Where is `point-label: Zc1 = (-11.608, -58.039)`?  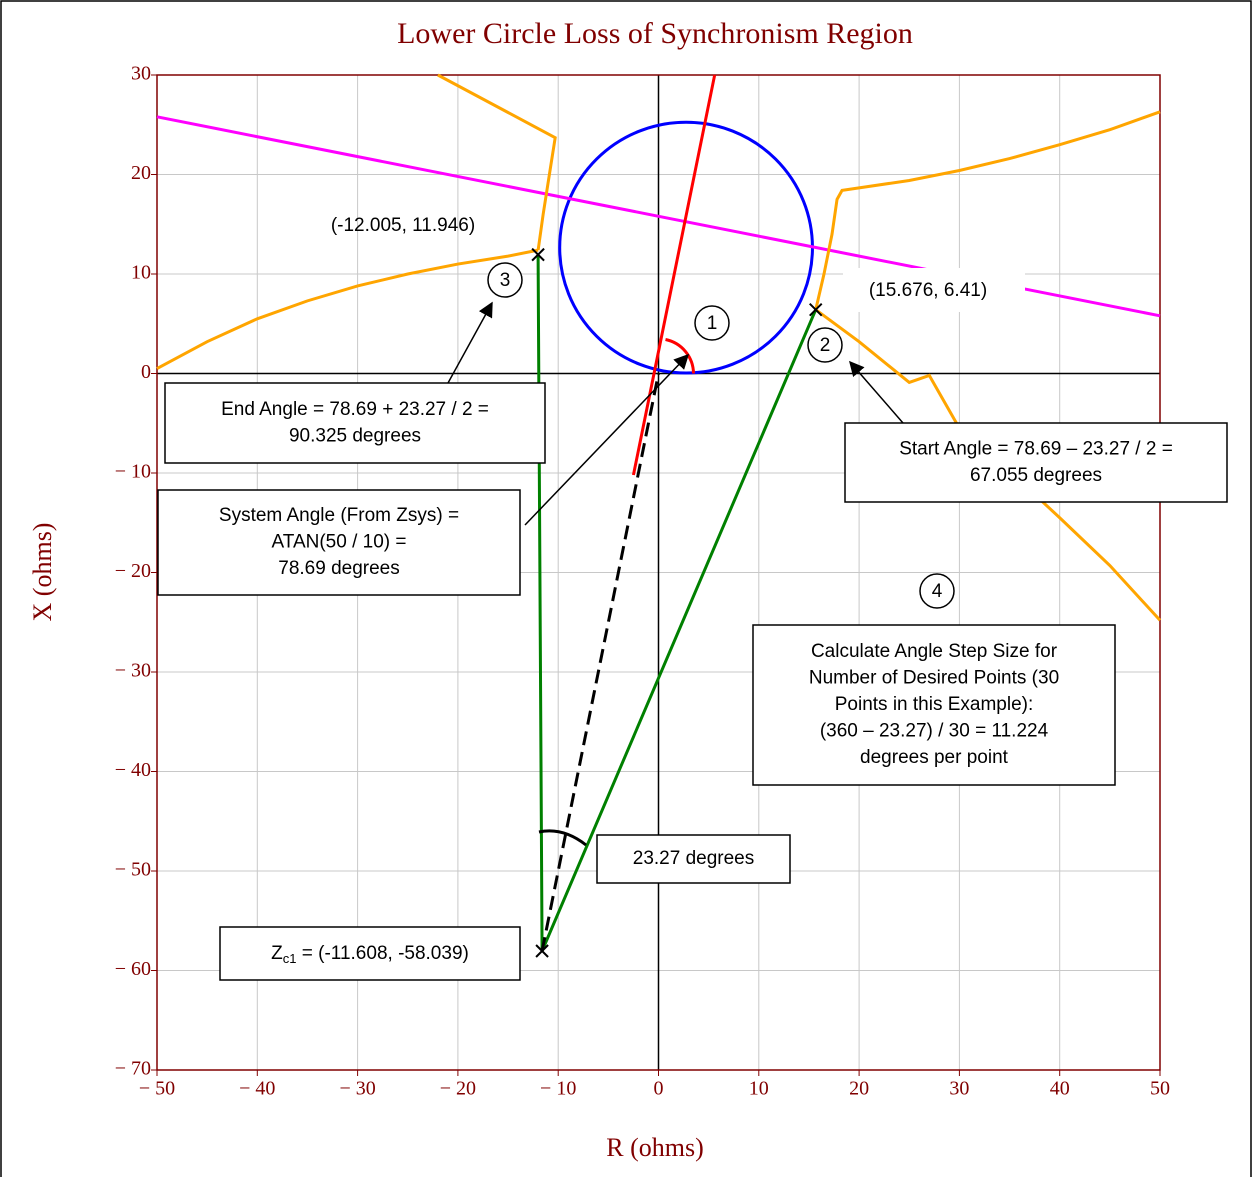
point-label: Zc1 = (-11.608, -58.039) is located at coordinates (370, 954).